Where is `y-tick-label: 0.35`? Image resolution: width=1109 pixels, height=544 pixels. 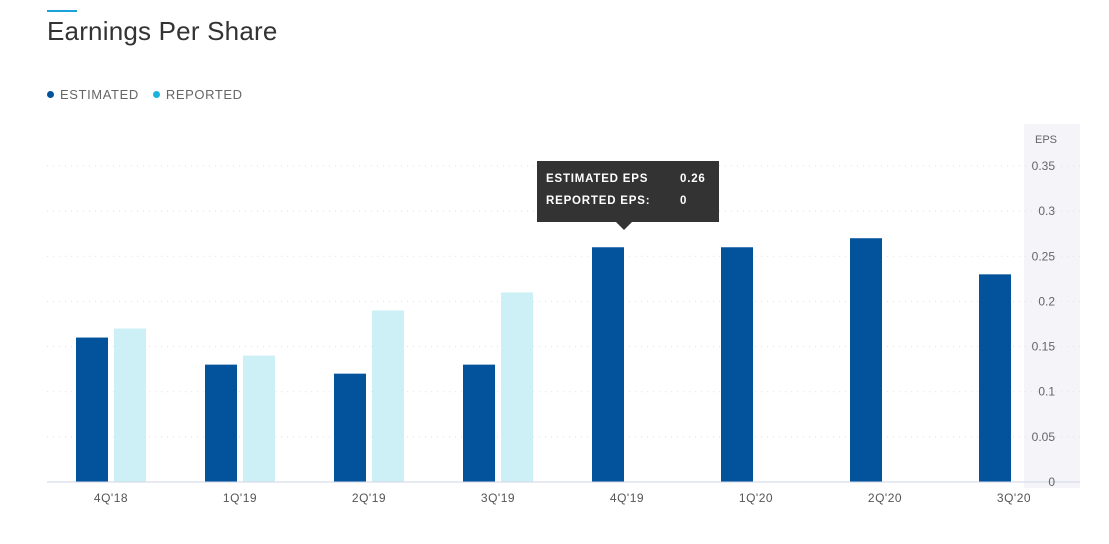 y-tick-label: 0.35 is located at coordinates (1044, 166).